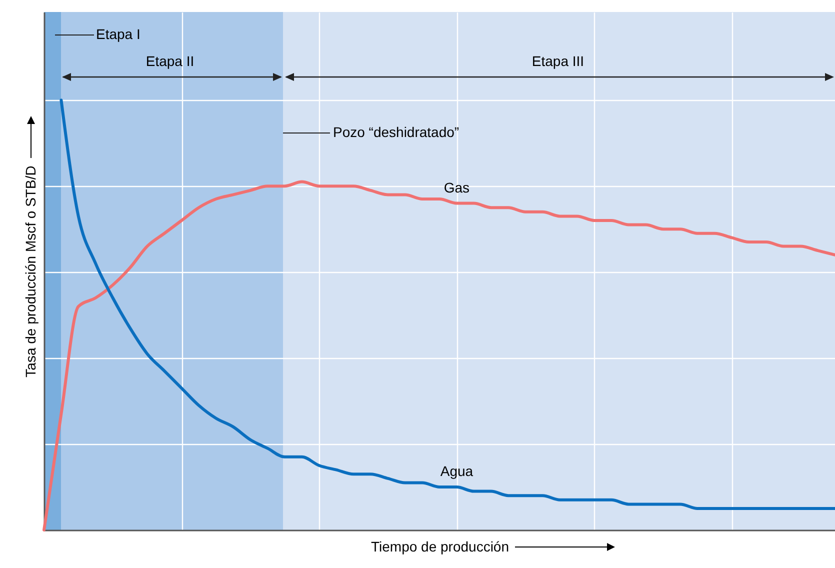 Image resolution: width=835 pixels, height=568 pixels. What do you see at coordinates (30, 272) in the screenshot?
I see `y-axis-title: Tasa de producción Mscf o STB/D` at bounding box center [30, 272].